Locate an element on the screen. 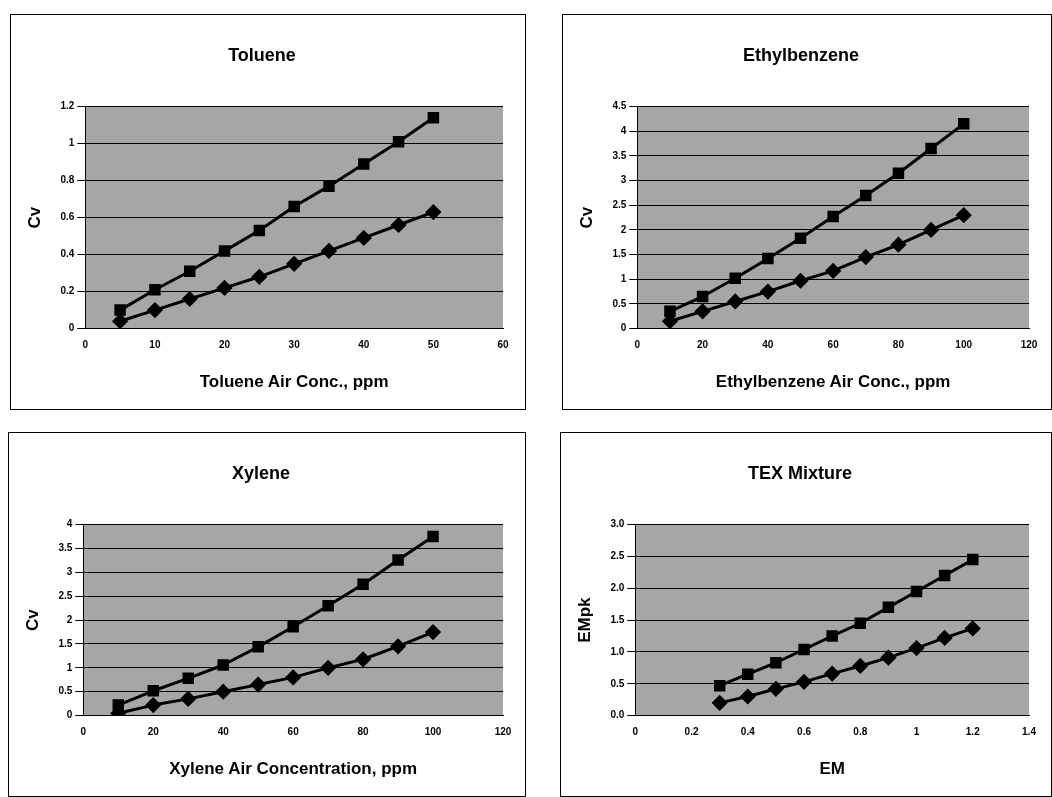  y-tick-label: 0.5 is located at coordinates (617, 683).